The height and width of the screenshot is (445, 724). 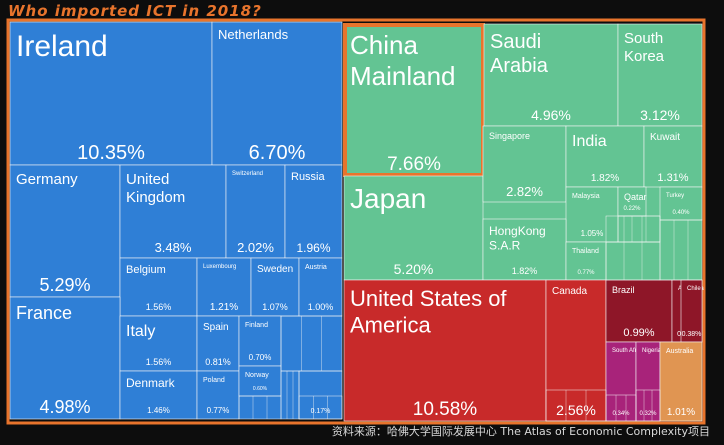 I want to click on tile-united-states-of-america, so click(x=445, y=350).